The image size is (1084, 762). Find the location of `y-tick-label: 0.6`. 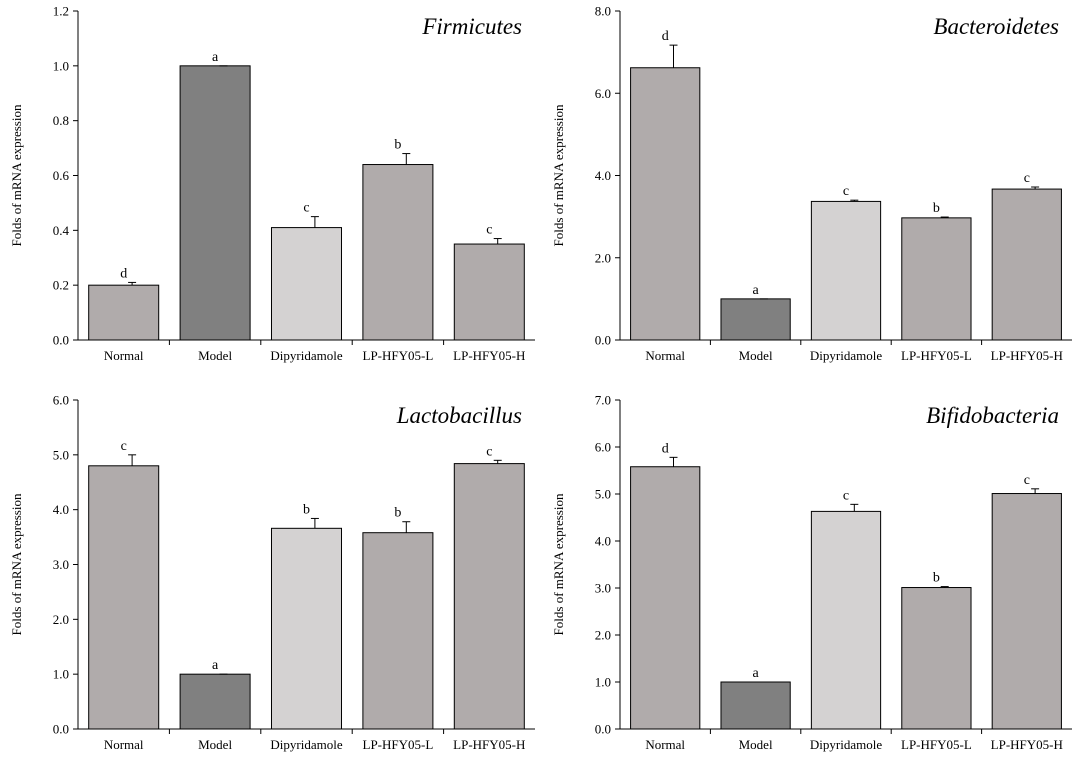

y-tick-label: 0.6 is located at coordinates (61, 175).